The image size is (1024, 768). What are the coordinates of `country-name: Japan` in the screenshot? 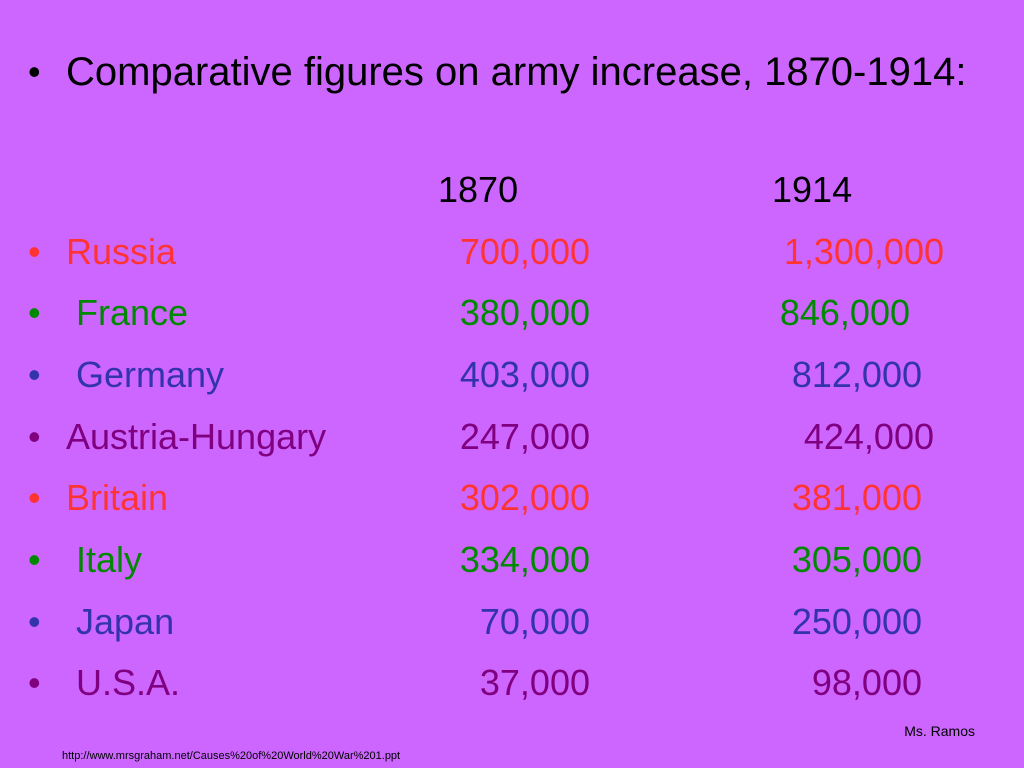 It's located at (120, 621).